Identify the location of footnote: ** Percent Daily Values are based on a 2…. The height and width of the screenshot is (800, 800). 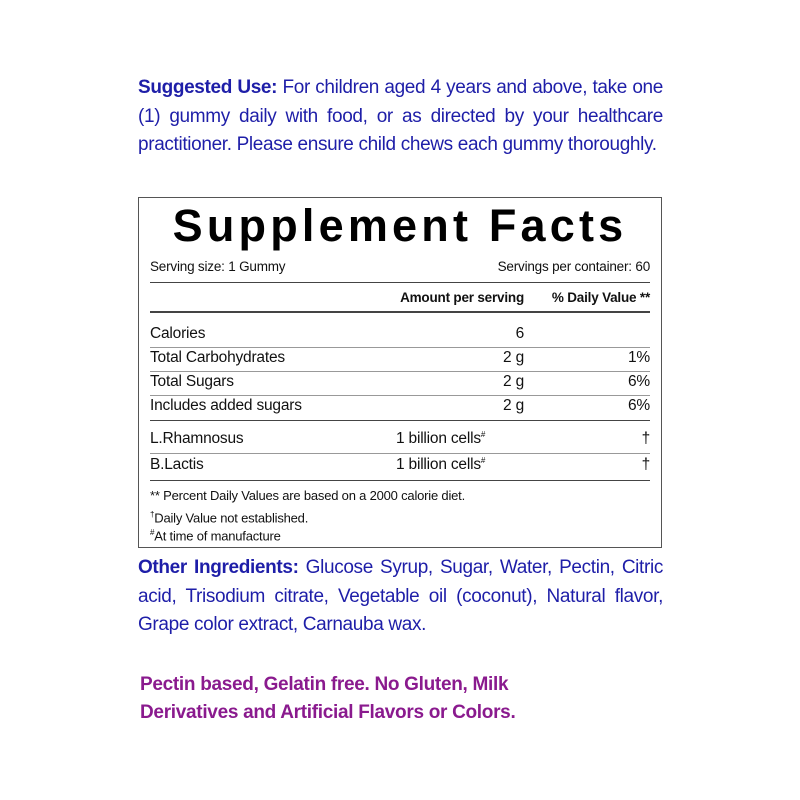
(307, 495).